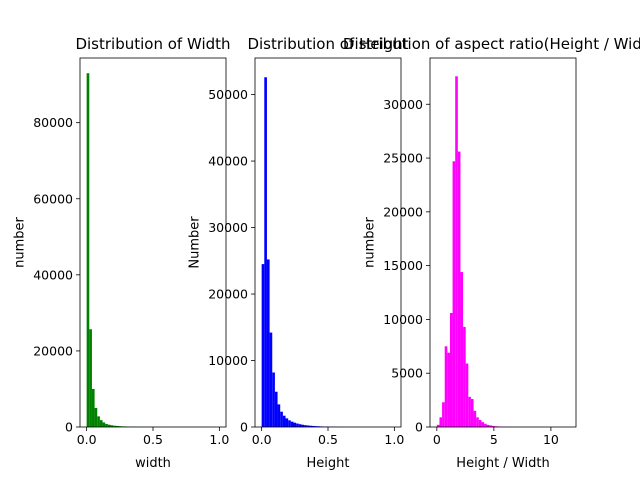  I want to click on title-width: Distribution of Width, so click(152, 44).